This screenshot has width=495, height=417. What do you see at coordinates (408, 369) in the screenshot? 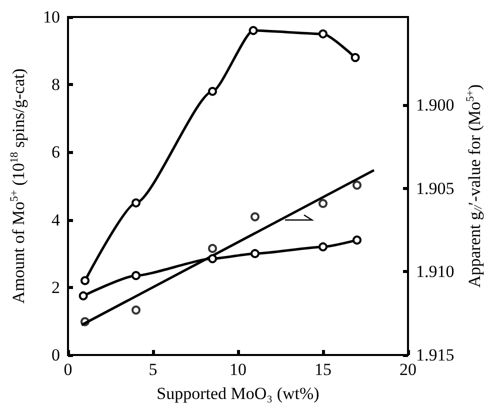
I see `x-tick-label: 20` at bounding box center [408, 369].